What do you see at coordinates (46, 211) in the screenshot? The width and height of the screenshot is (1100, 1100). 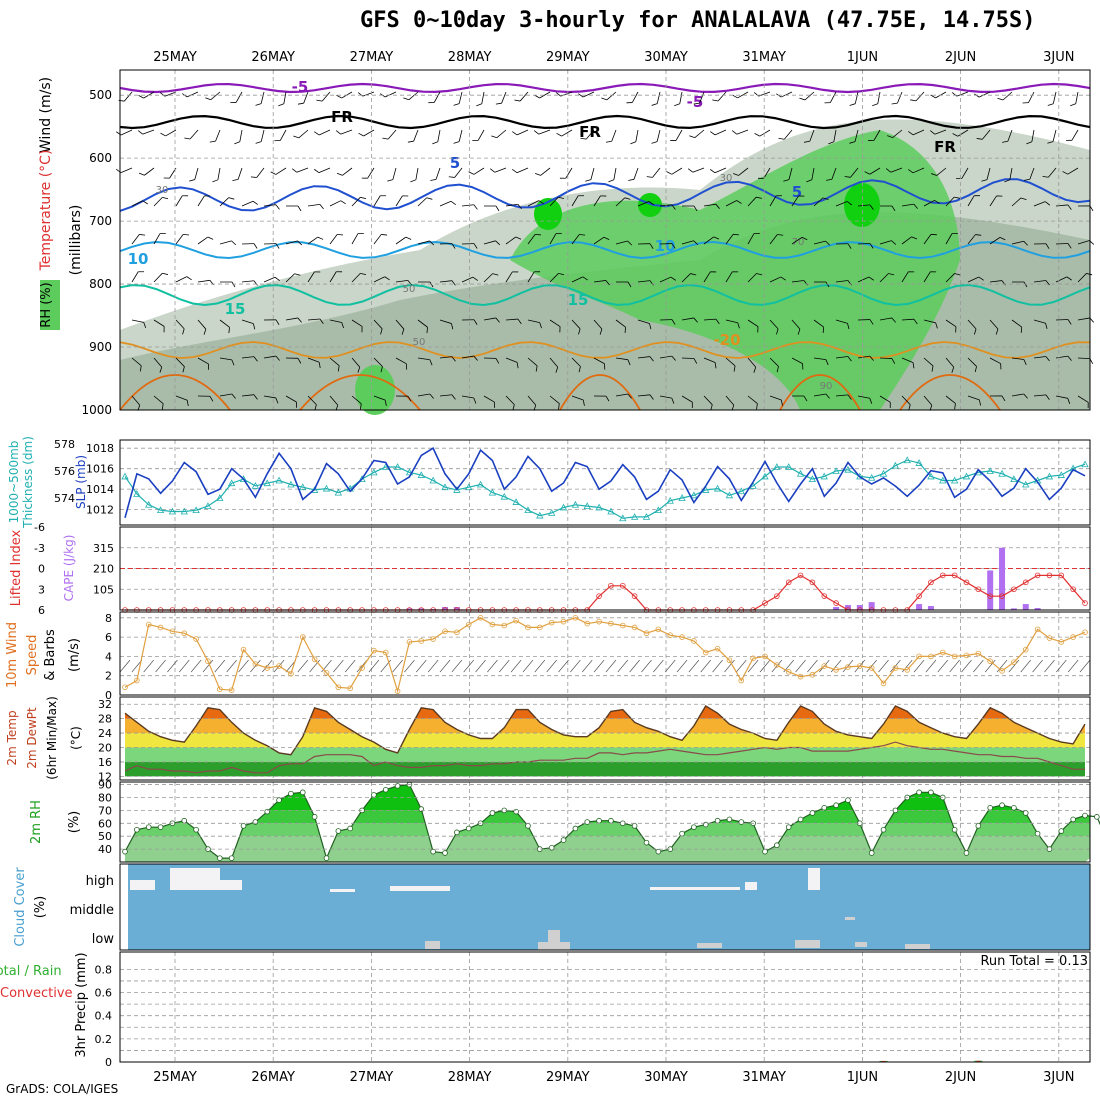 I see `temperature-side-label: Temperature (°C)` at bounding box center [46, 211].